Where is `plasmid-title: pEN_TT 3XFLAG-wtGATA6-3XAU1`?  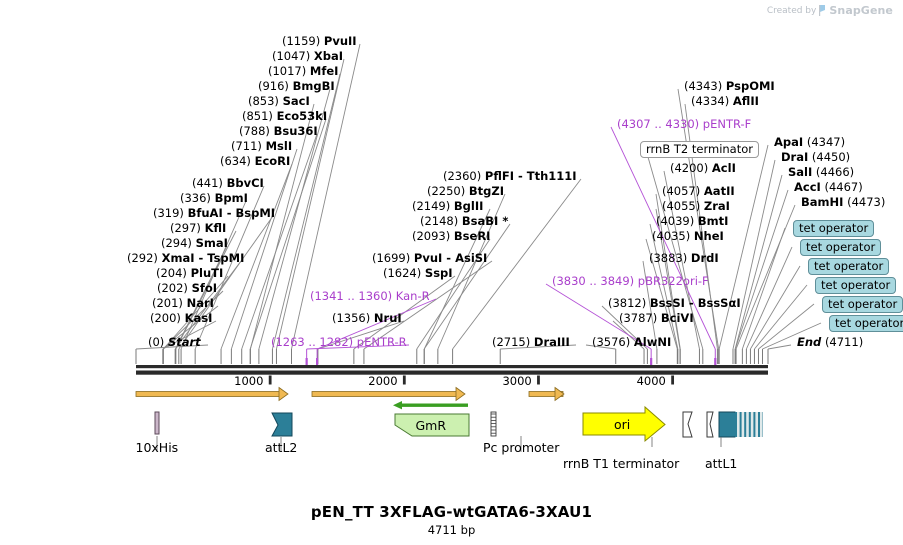
plasmid-title: pEN_TT 3XFLAG-wtGATA6-3XAU1 is located at coordinates (451, 512).